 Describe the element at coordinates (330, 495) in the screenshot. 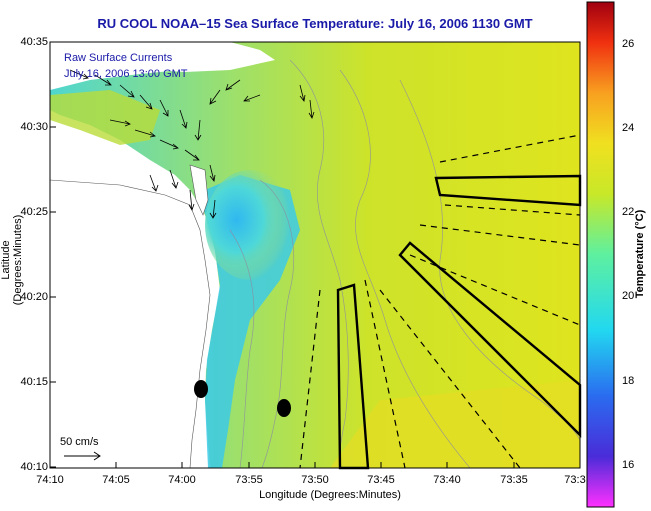

I see `x-axis-label: Longitude (Degrees:Minutes)` at that location.